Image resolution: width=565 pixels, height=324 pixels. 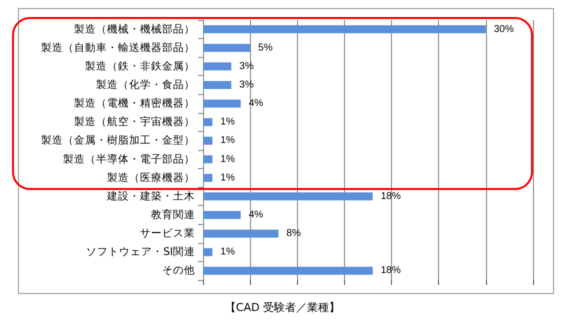 I want to click on y-tick-label: ソフトウェア・SI関連, so click(x=140, y=251).